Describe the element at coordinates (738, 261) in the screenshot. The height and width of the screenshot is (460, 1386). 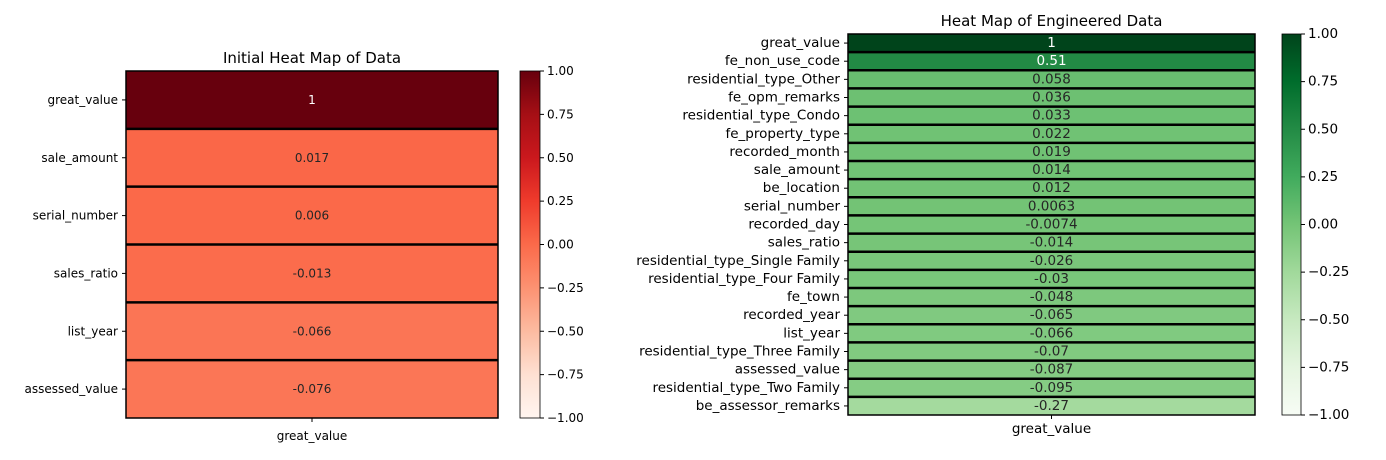
I see `y-tick-label: residential_type_Single Family` at that location.